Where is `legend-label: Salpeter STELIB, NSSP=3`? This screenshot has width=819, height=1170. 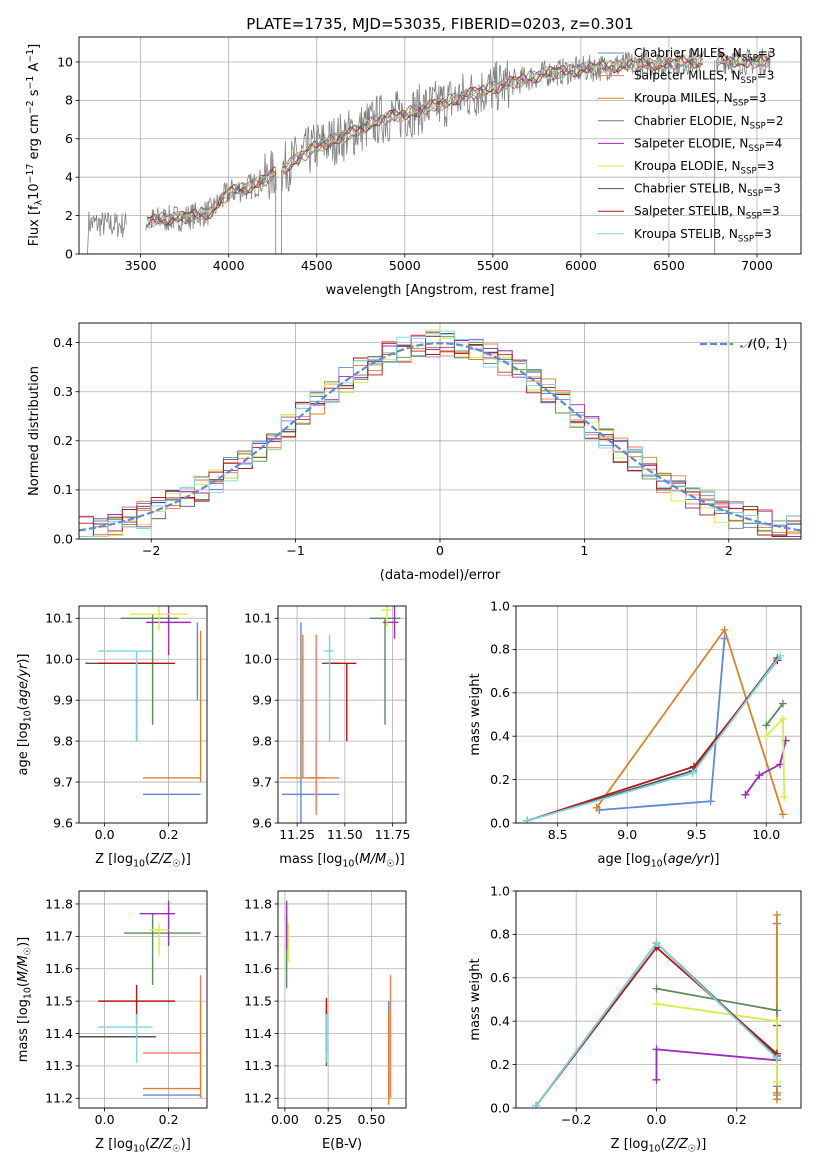 legend-label: Salpeter STELIB, NSSP=3 is located at coordinates (707, 213).